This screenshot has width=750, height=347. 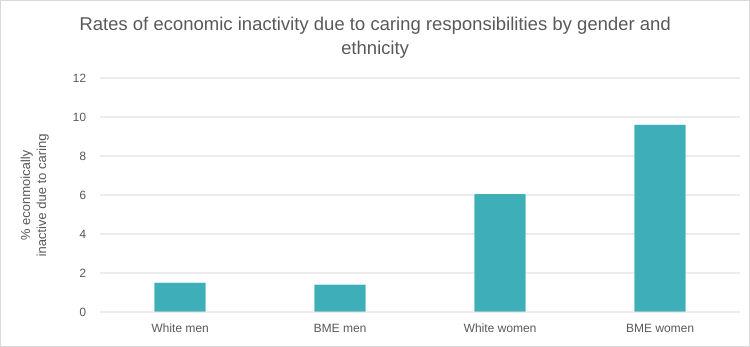 What do you see at coordinates (33, 195) in the screenshot?
I see `y-axis-title: % econmoically inactive due to caring` at bounding box center [33, 195].